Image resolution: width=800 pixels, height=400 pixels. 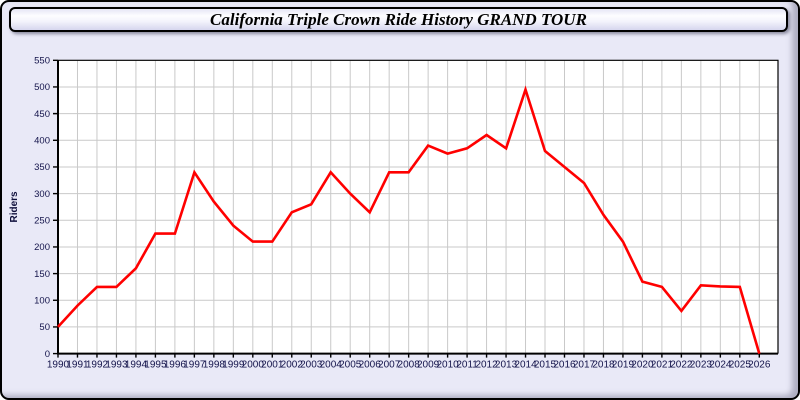 I want to click on x-tick-label: 2017, so click(x=584, y=365).